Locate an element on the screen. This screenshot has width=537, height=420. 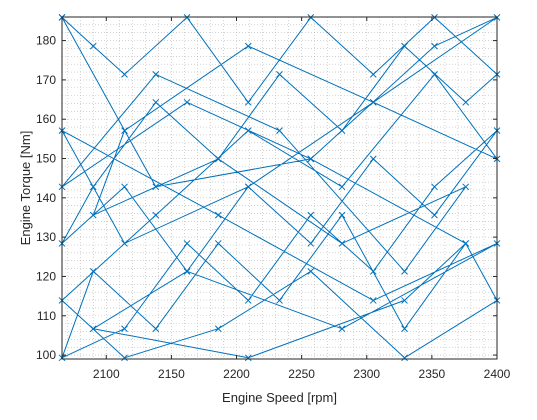
y-axis-label: Engine Torque [Nm] is located at coordinates (25, 188).